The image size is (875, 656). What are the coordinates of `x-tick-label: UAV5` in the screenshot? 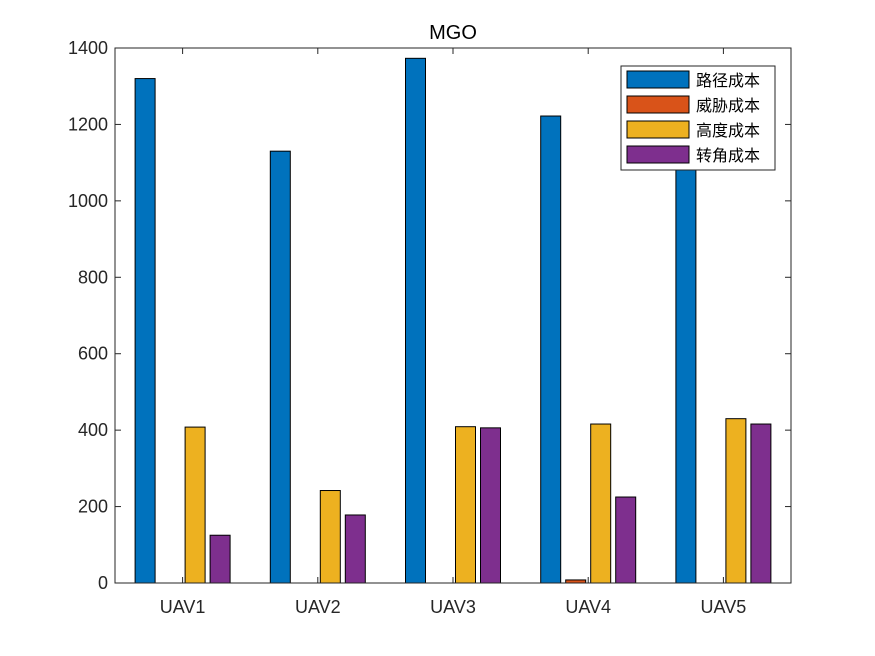 It's located at (724, 607).